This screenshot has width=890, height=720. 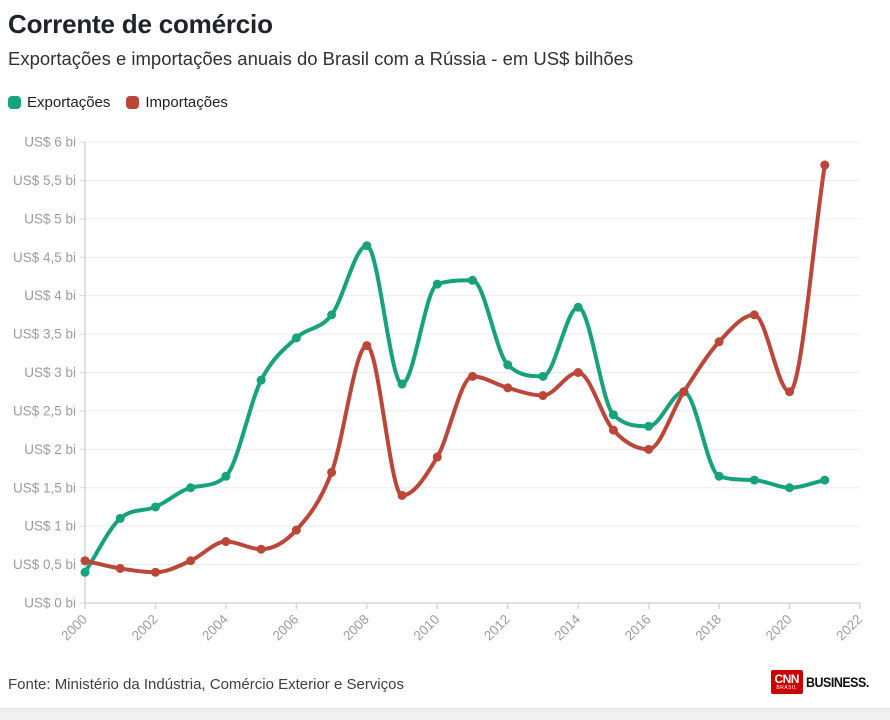 I want to click on x-tick-label: 2018, so click(x=708, y=628).